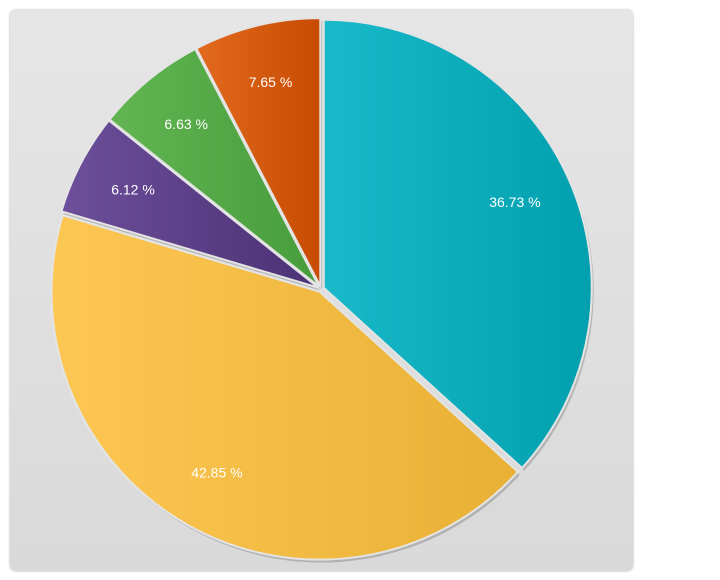 Image resolution: width=720 pixels, height=580 pixels. Describe the element at coordinates (216, 472) in the screenshot. I see `slice-label-1: 42.85 %` at that location.